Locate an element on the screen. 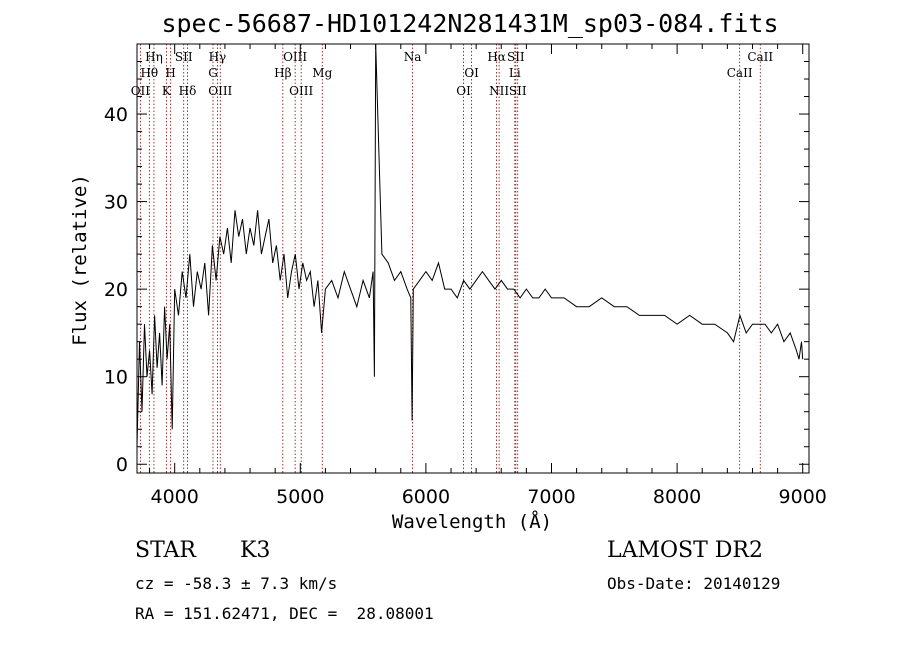 Image resolution: width=900 pixels, height=649 pixels. y-tick-label: 30 is located at coordinates (116, 203).